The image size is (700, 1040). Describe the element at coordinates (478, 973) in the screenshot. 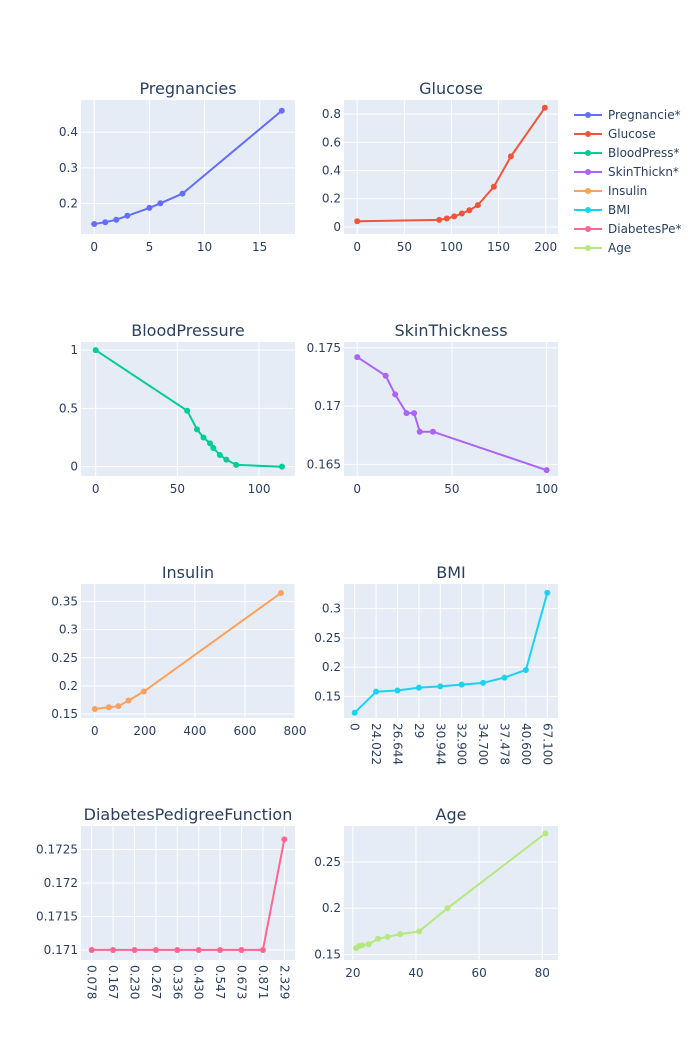

I see `x-tick-label: 60` at that location.